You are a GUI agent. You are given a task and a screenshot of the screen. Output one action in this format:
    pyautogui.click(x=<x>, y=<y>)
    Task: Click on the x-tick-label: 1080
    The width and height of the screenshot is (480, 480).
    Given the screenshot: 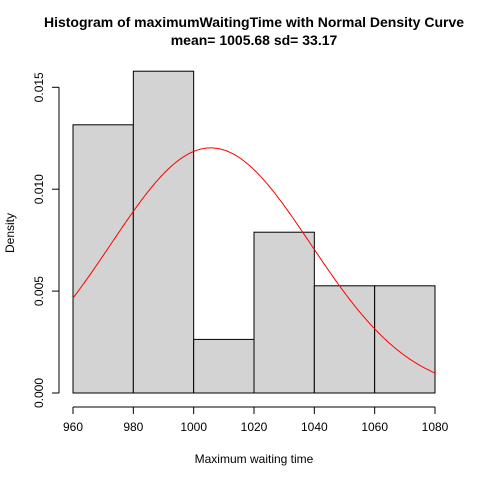 What is the action you would take?
    pyautogui.click(x=435, y=427)
    